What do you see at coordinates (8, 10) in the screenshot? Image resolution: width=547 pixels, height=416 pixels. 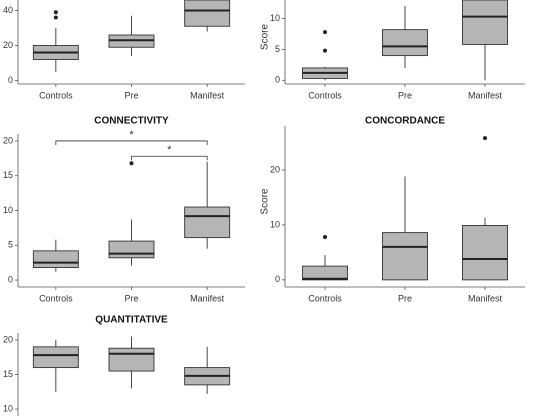 I see `y-tick-label: 40` at bounding box center [8, 10].